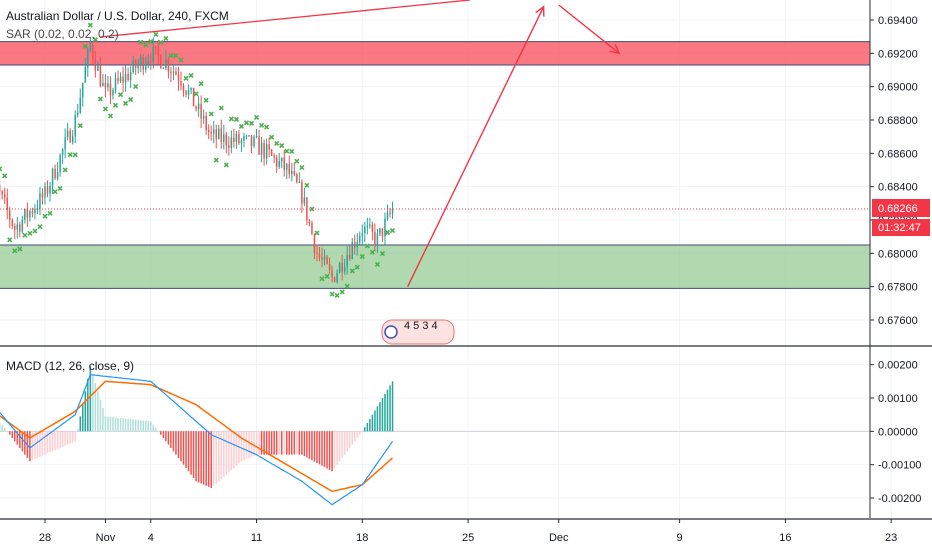 This screenshot has width=932, height=555. What do you see at coordinates (435, 53) in the screenshot?
I see `resistance-zone` at bounding box center [435, 53].